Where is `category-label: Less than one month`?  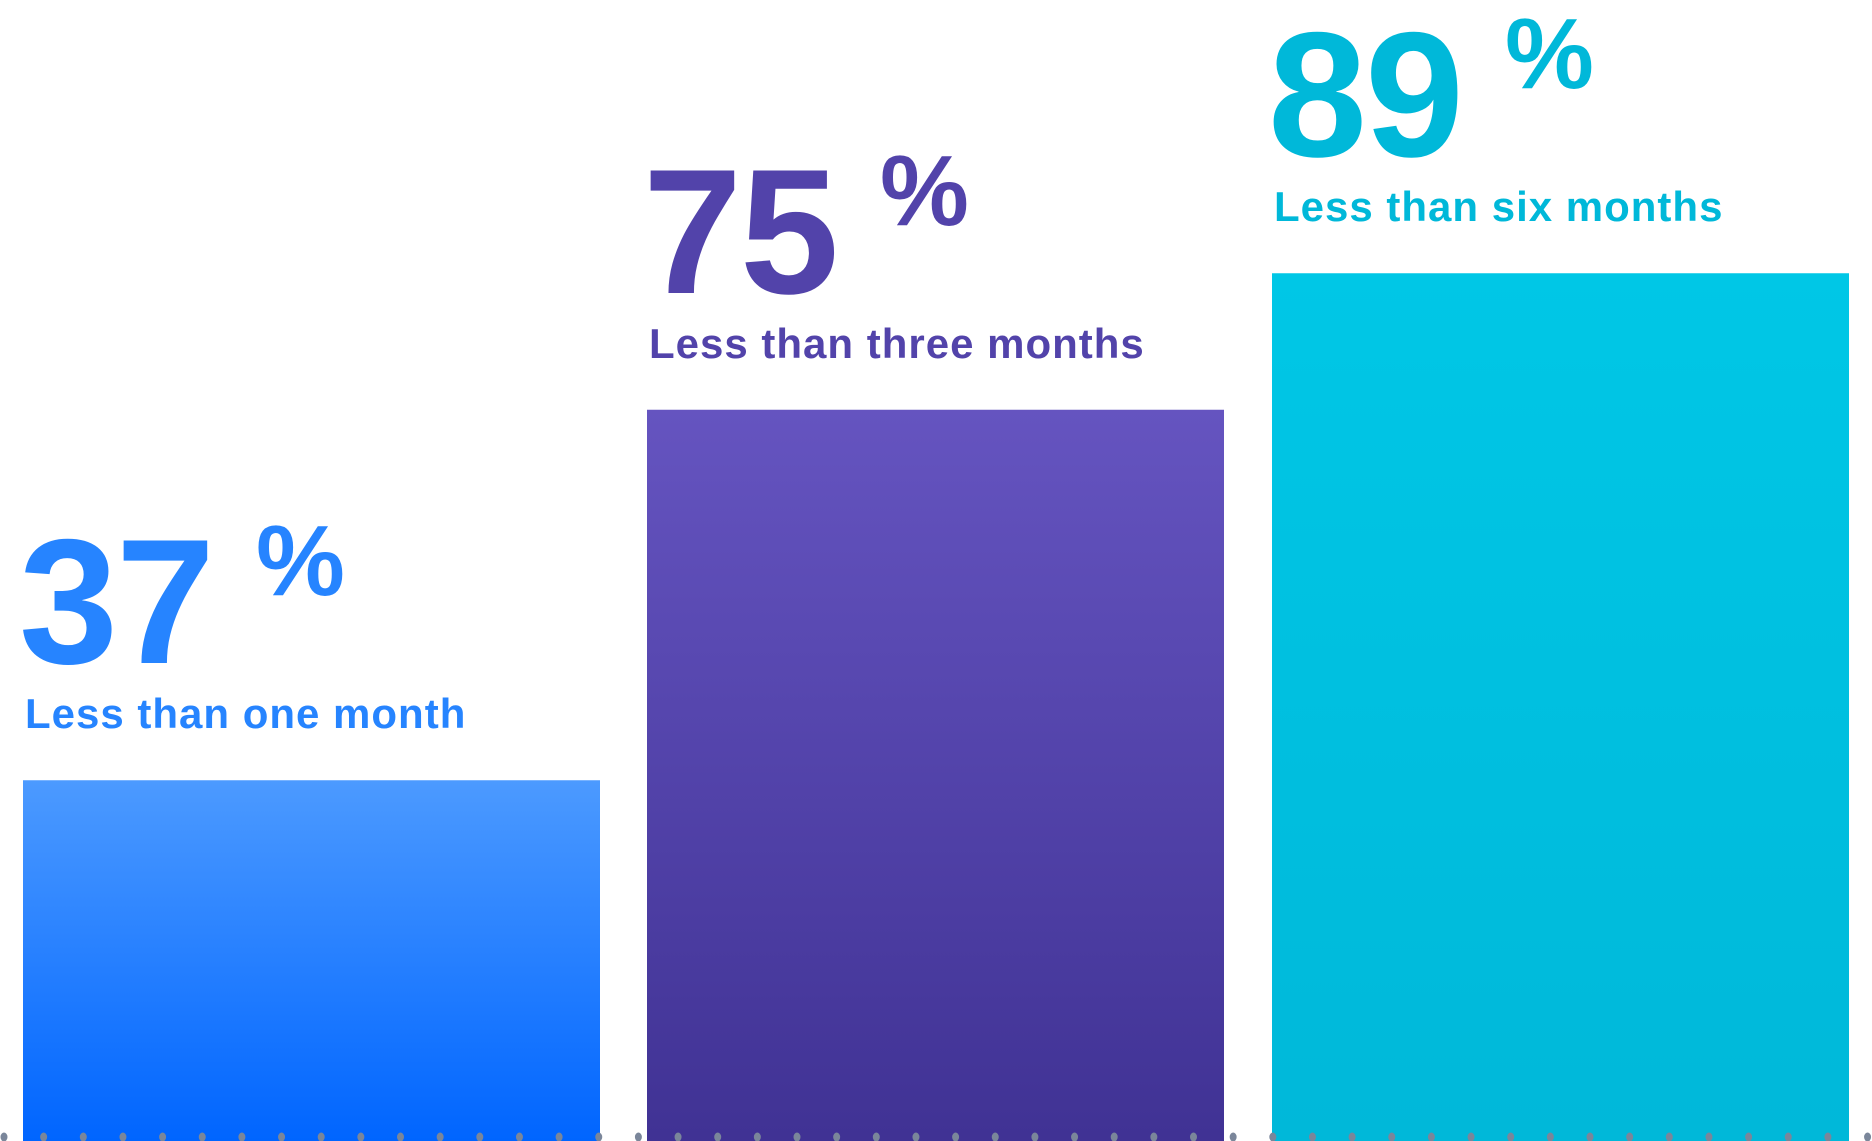
category-label: Less than one month is located at coordinates (246, 714).